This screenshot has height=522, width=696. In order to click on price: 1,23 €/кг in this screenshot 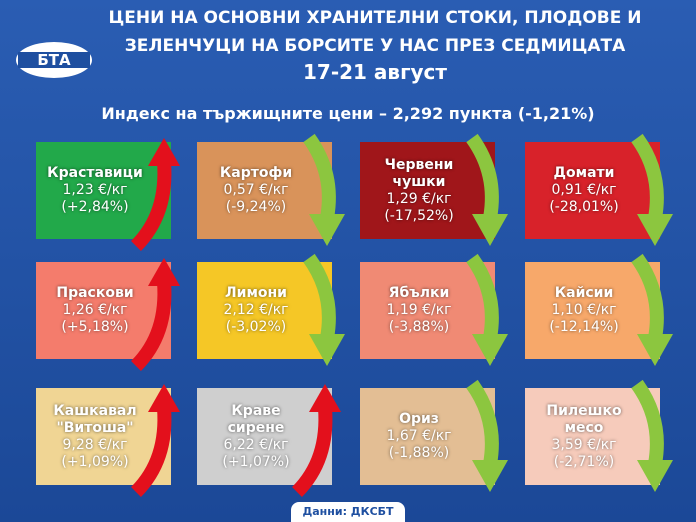, I will do `click(95, 190)`.